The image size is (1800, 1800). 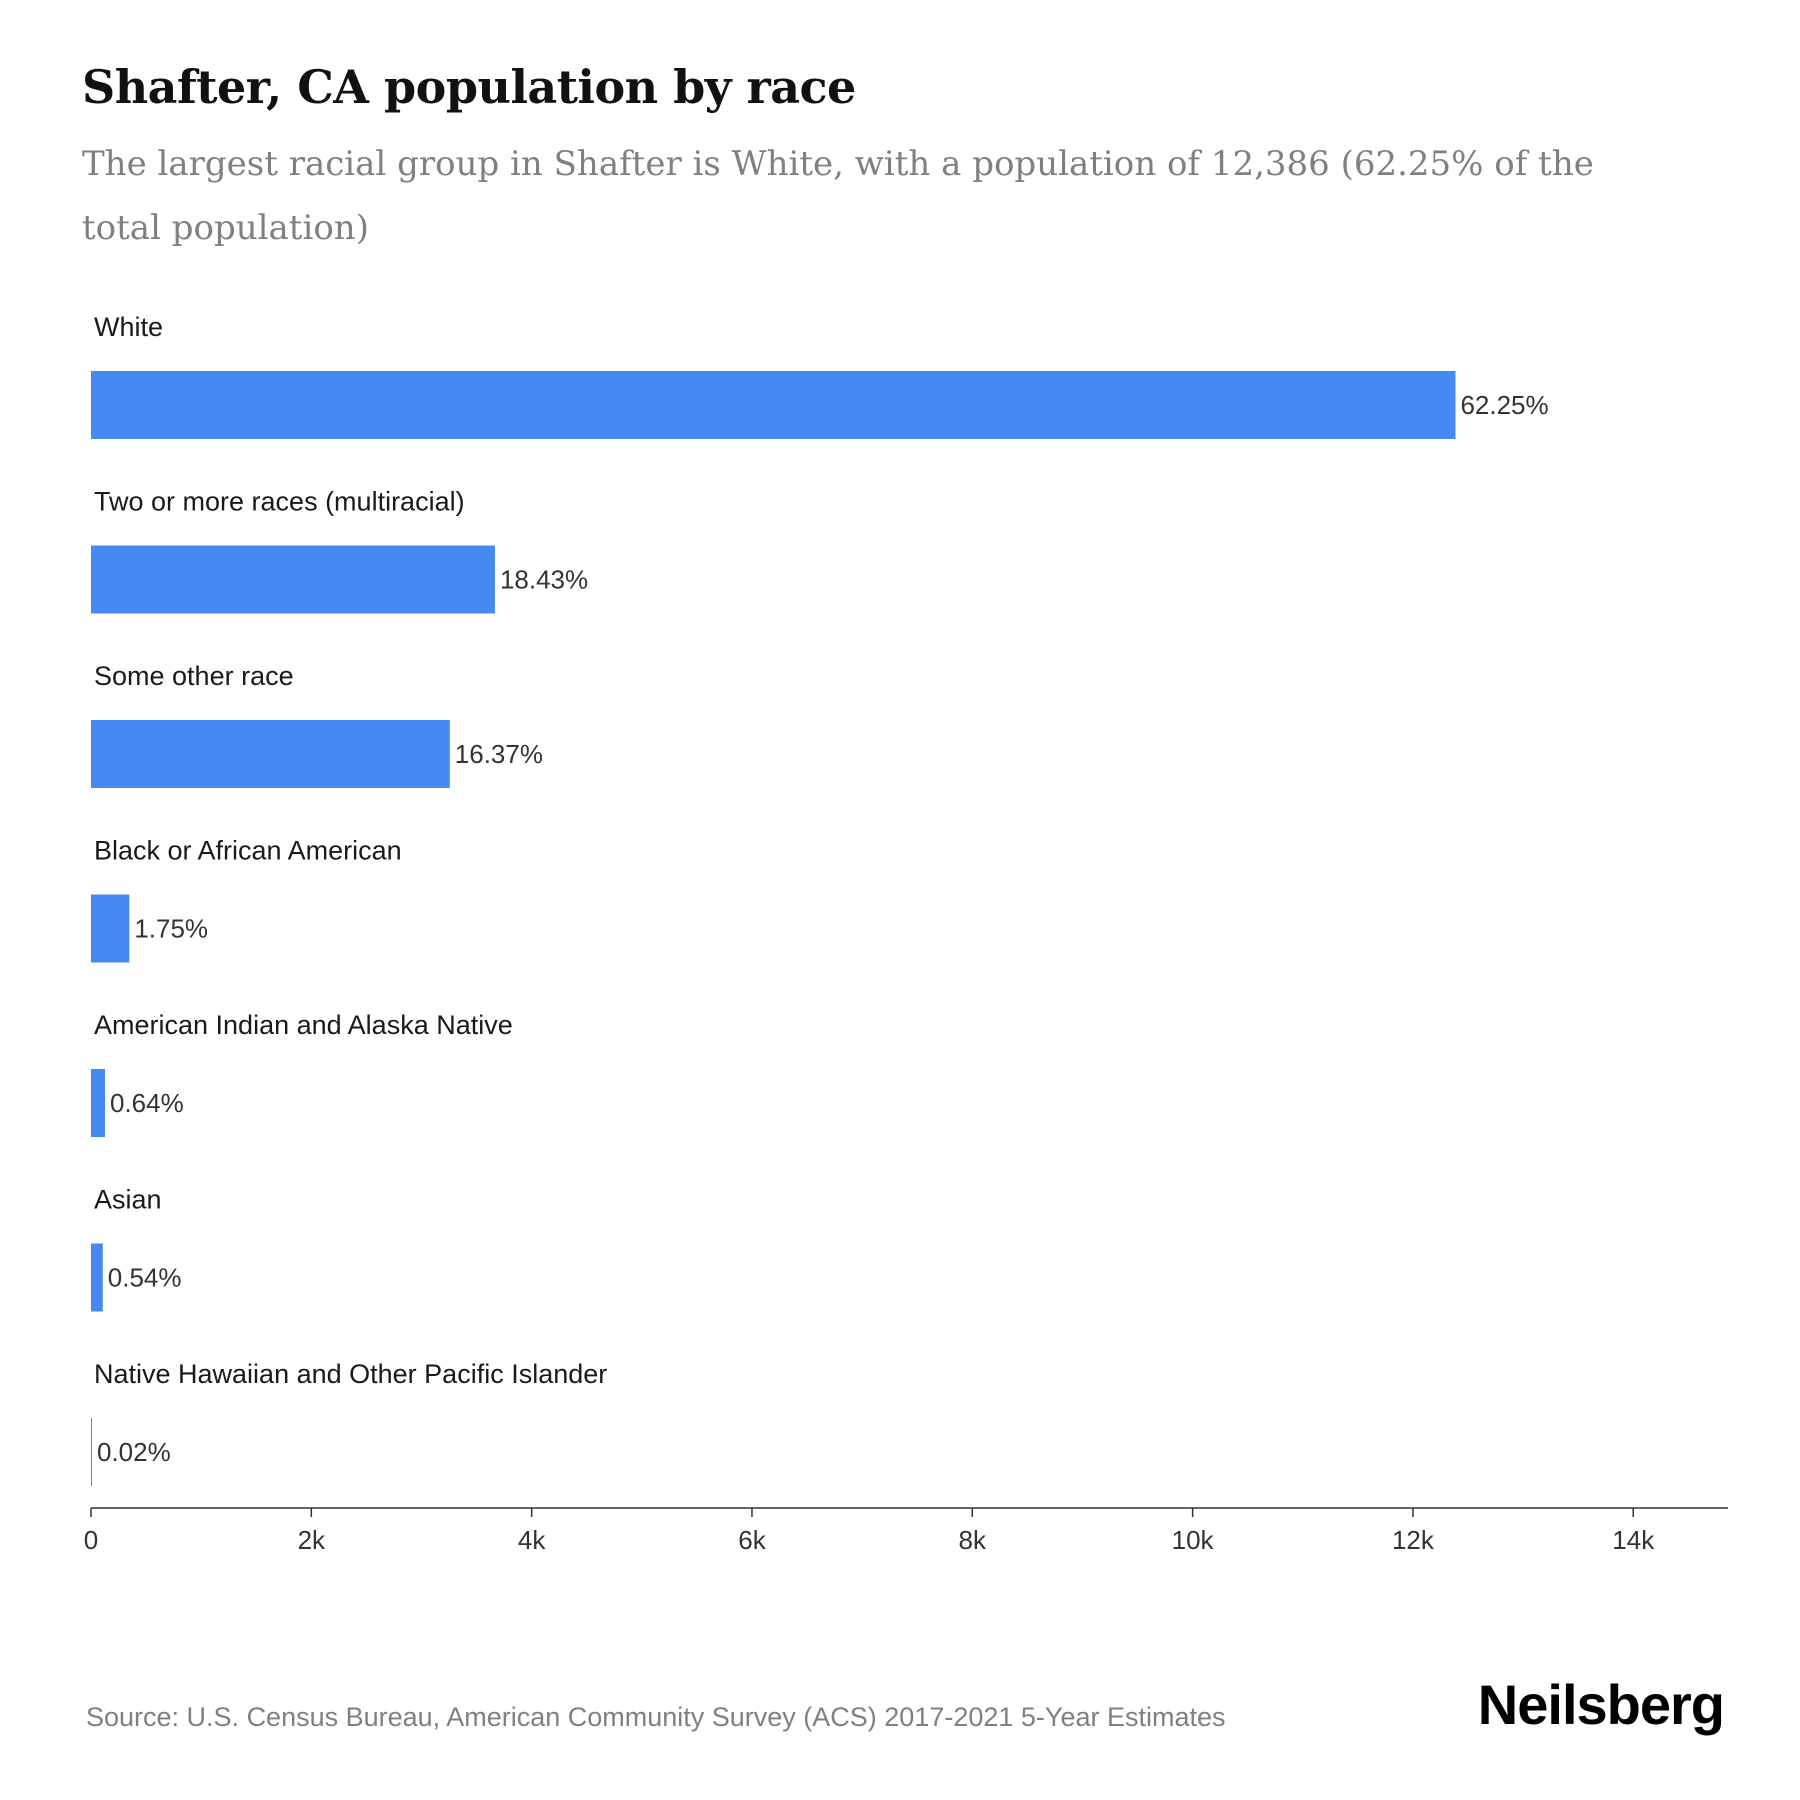 What do you see at coordinates (128, 327) in the screenshot?
I see `category-label: White` at bounding box center [128, 327].